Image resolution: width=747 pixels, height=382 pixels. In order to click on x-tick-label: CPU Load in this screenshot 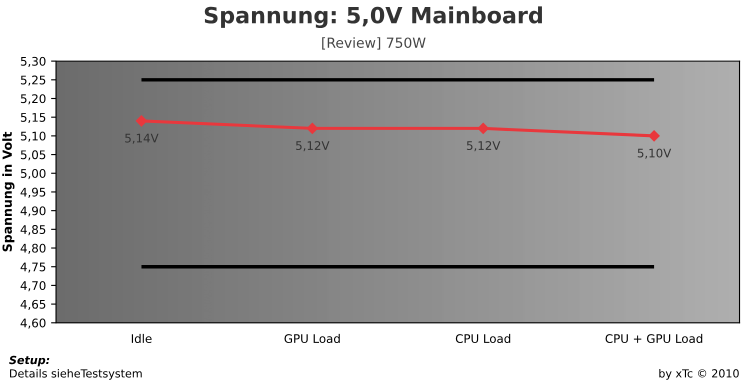, I will do `click(483, 339)`.